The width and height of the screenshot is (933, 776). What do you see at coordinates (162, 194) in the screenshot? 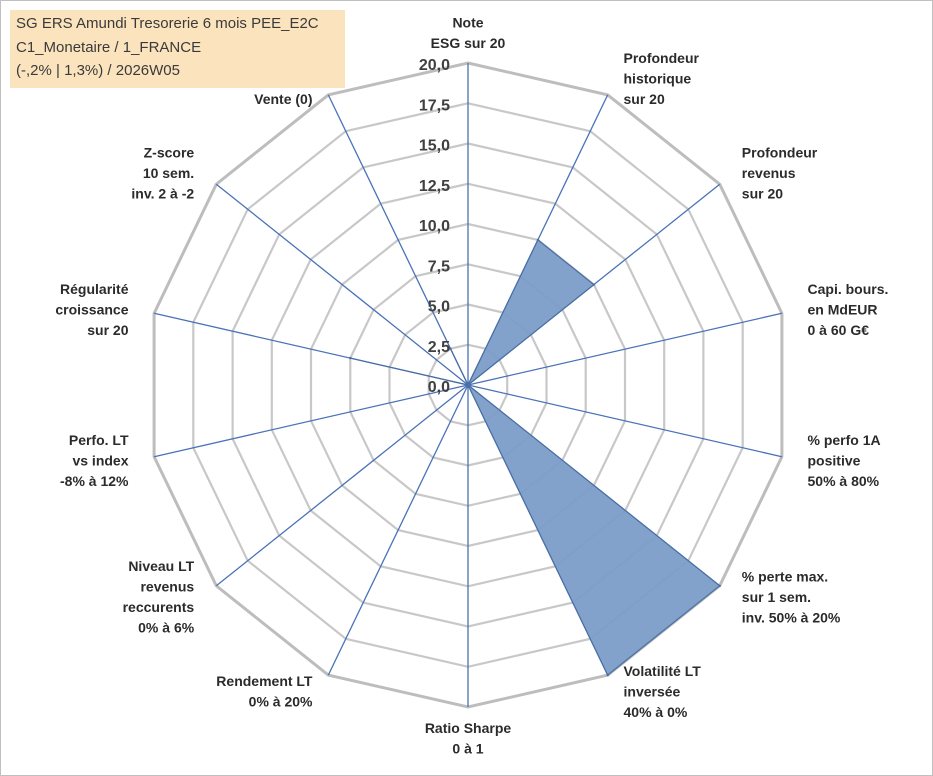
I see `category-label-line: inv. 2 à -2` at bounding box center [162, 194].